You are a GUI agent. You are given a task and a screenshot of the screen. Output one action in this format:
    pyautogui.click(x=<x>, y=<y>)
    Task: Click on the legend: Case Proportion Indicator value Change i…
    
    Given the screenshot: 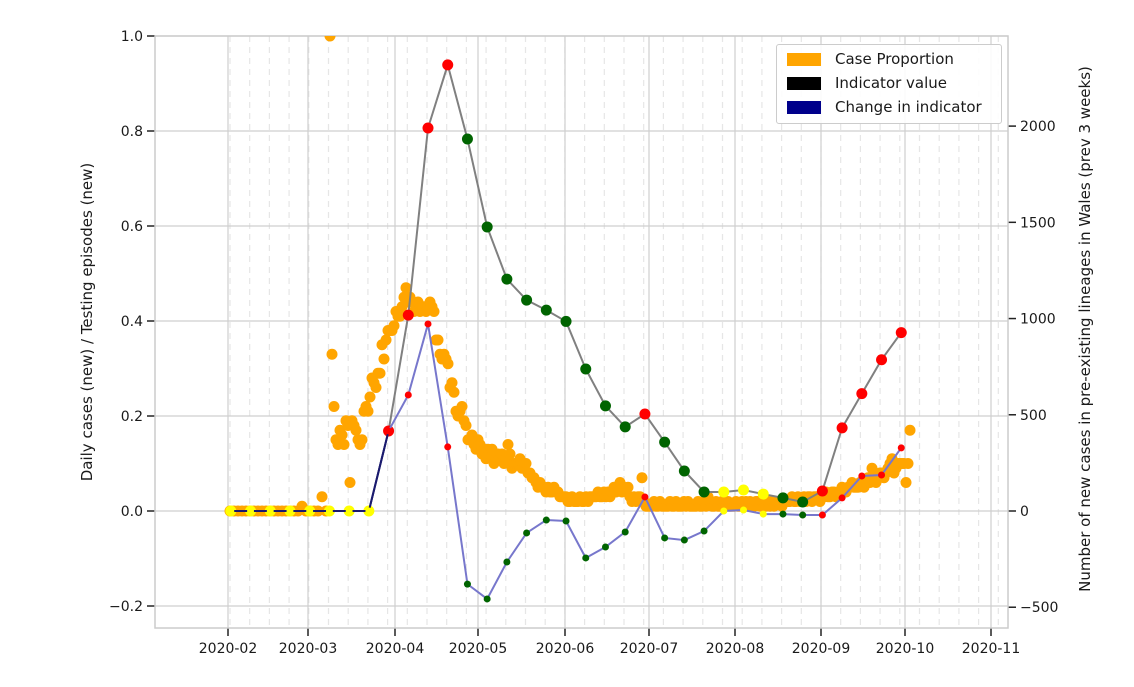 What is the action you would take?
    pyautogui.click(x=889, y=84)
    